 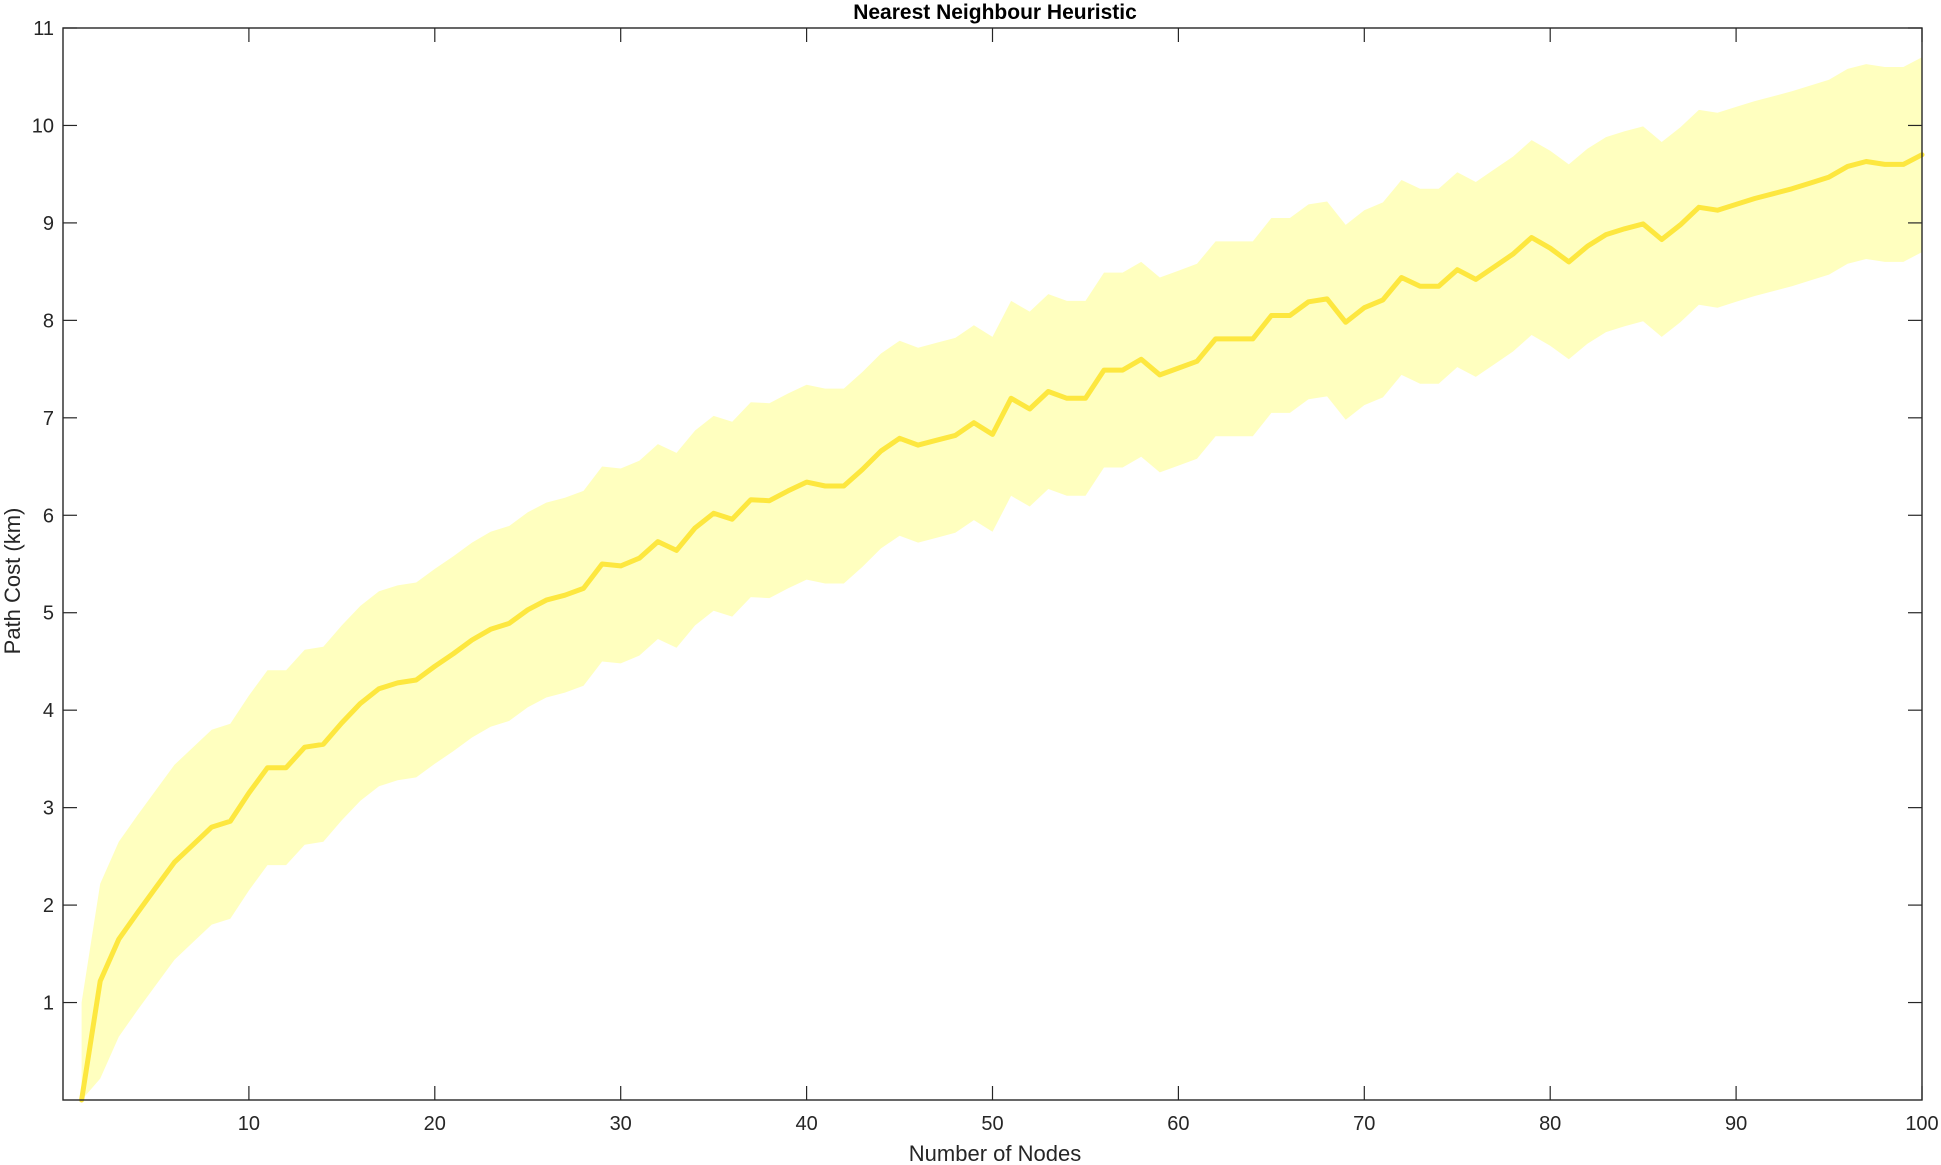 I want to click on x-tick-label: 10, so click(x=249, y=1124).